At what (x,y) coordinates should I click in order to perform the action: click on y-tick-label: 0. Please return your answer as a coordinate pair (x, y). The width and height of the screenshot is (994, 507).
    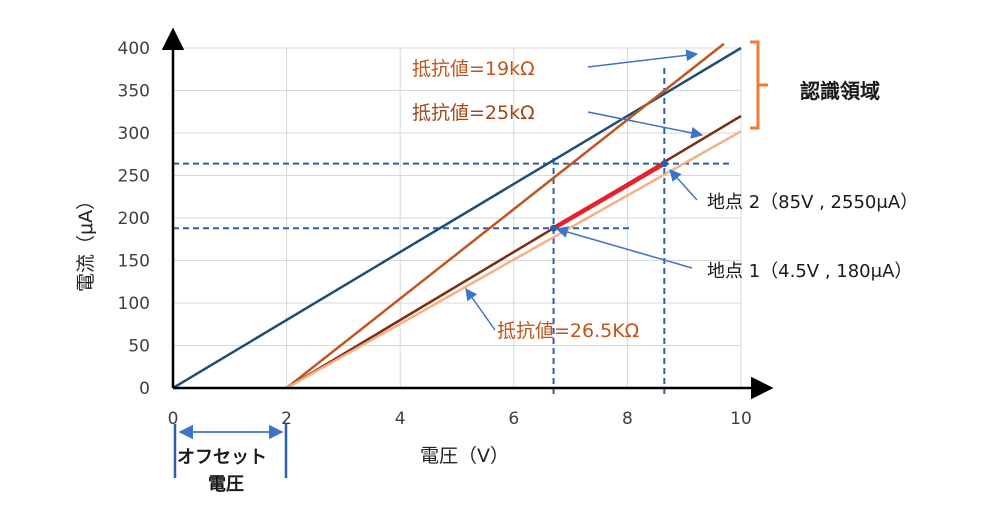
    Looking at the image, I should click on (144, 389).